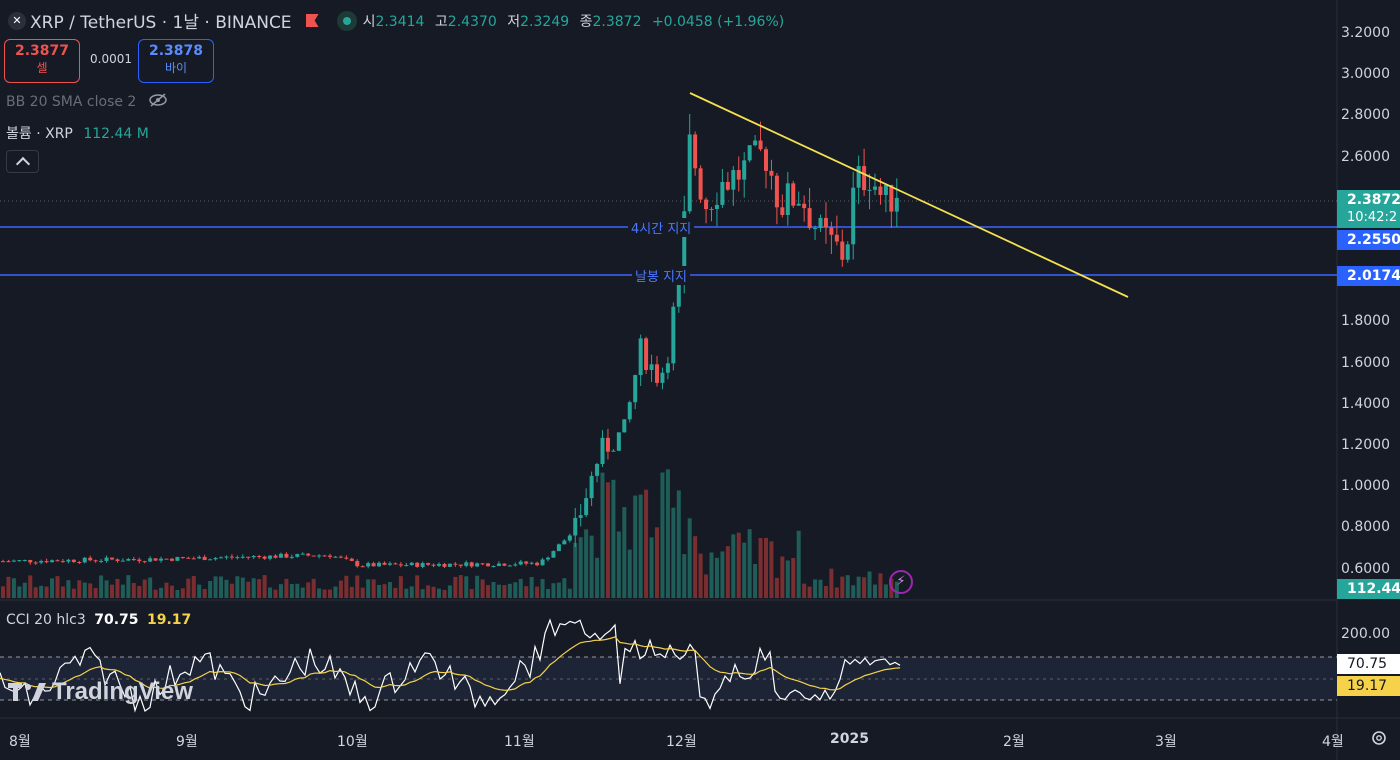 The image size is (1400, 760). Describe the element at coordinates (312, 20) in the screenshot. I see `flag-icon` at that location.